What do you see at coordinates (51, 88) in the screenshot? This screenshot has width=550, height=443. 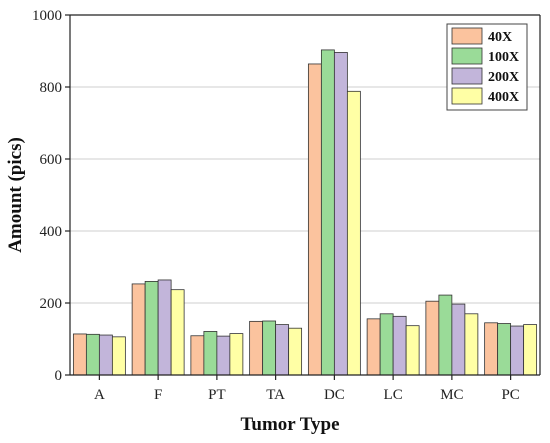 I see `y-tick-label: 800` at bounding box center [51, 88].